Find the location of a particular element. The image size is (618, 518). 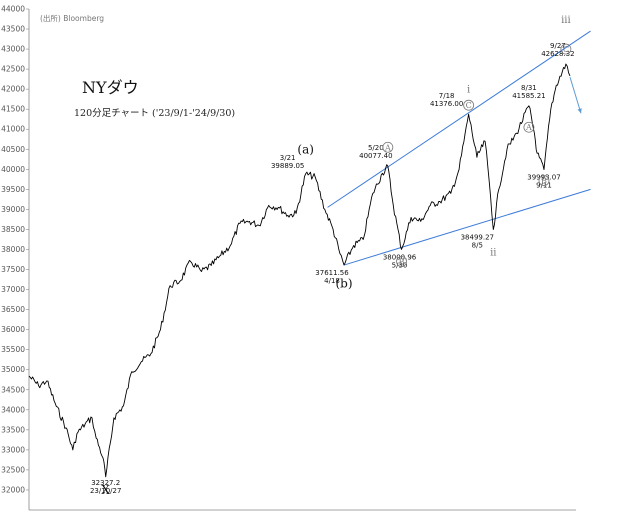

annotation-label: 40077.40 is located at coordinates (375, 156).